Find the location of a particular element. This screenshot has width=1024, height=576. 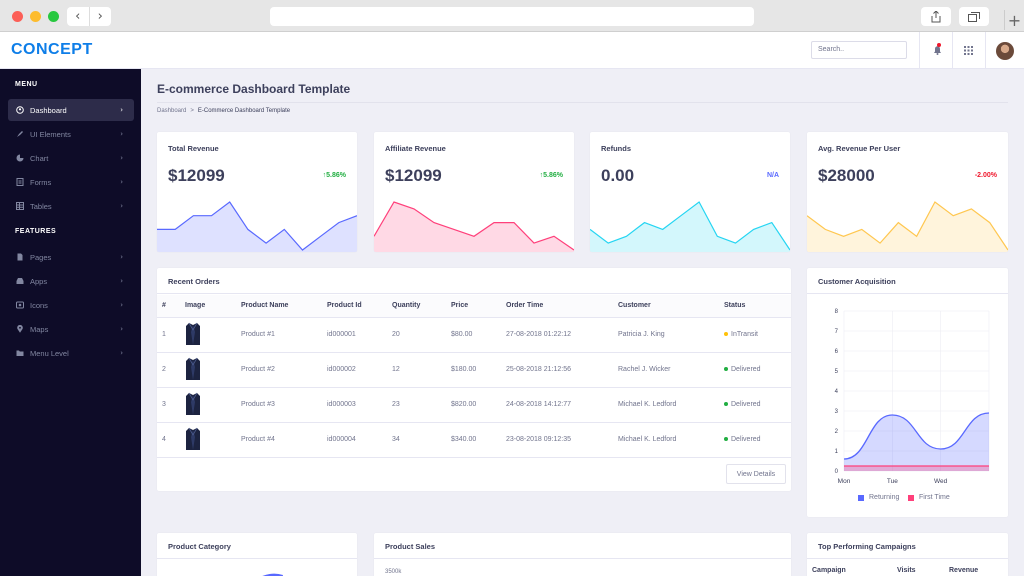

apps-grid-button is located at coordinates (968, 50).